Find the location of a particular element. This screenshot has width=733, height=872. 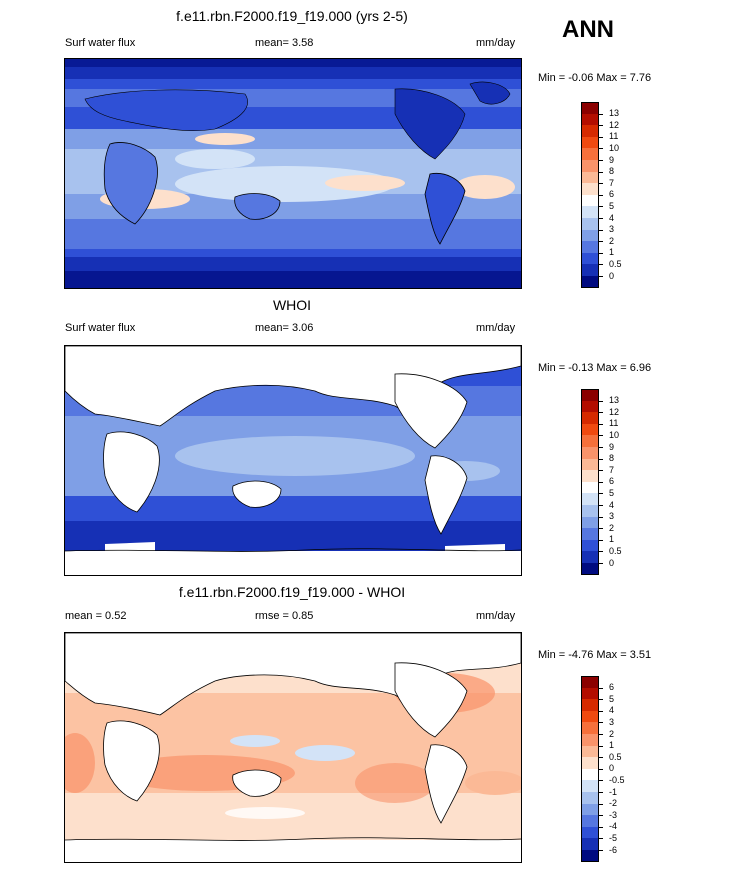

panel2-mean-label: mean= 3.06 is located at coordinates (284, 328).